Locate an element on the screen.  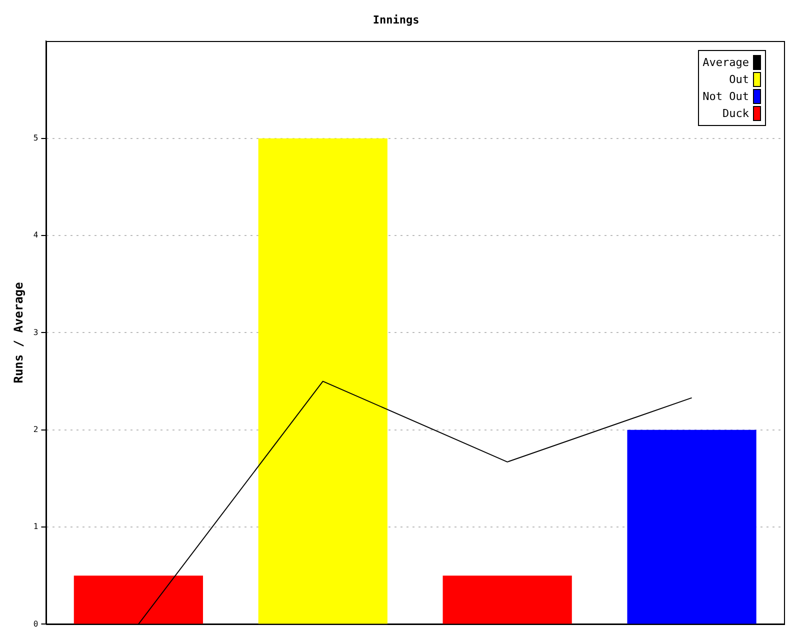
y-tick-label: 2 is located at coordinates (35, 429).